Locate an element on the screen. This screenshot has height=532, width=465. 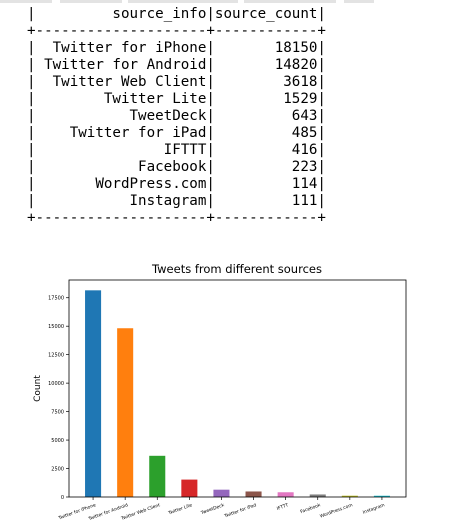
table-row: | Instagram| 111| is located at coordinates (176, 201).